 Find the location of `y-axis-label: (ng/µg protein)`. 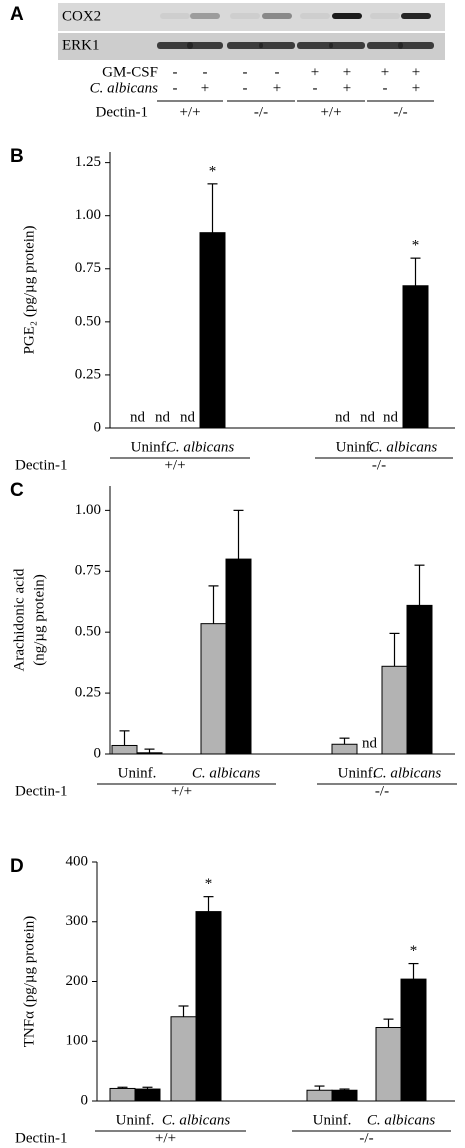

y-axis-label: (ng/µg protein) is located at coordinates (39, 620).